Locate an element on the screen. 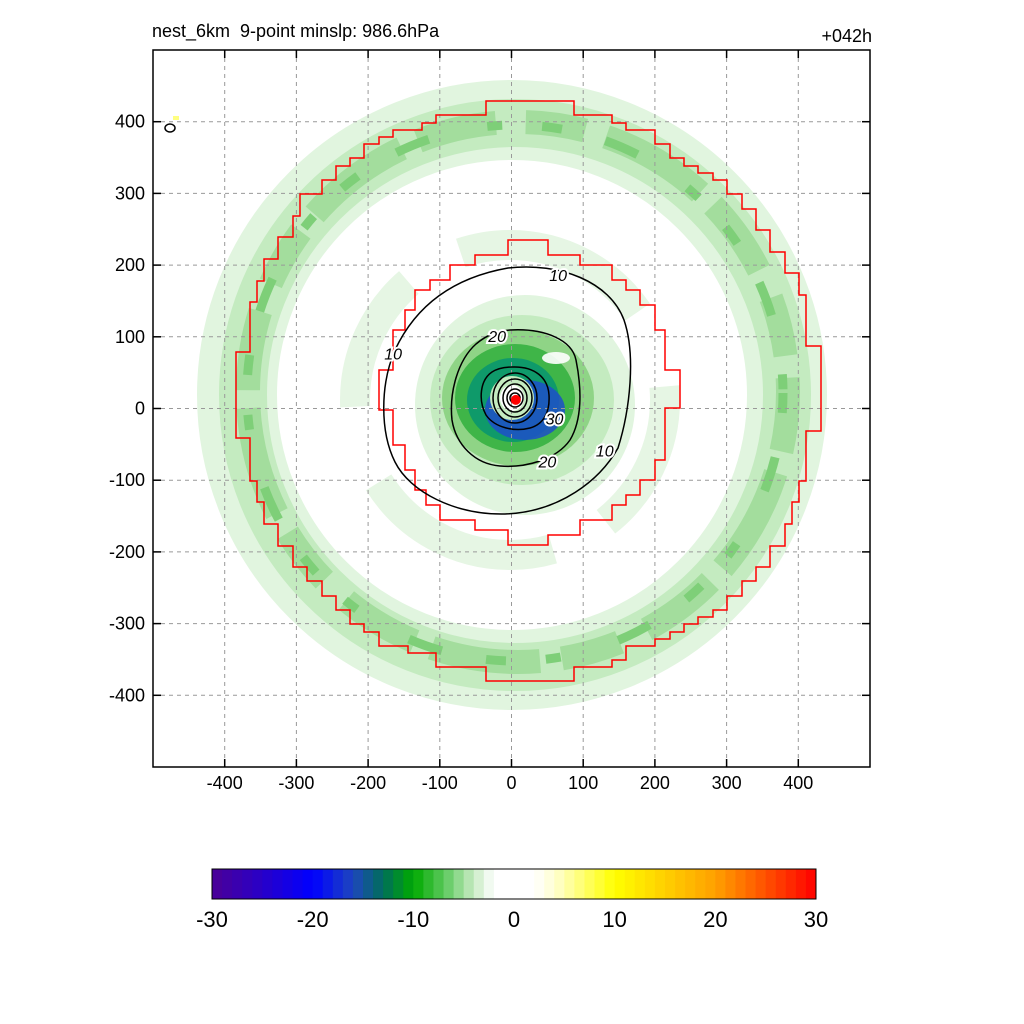  colorbar-ticks: -30 -20 -10 0 10 20 30 is located at coordinates (512, 919).